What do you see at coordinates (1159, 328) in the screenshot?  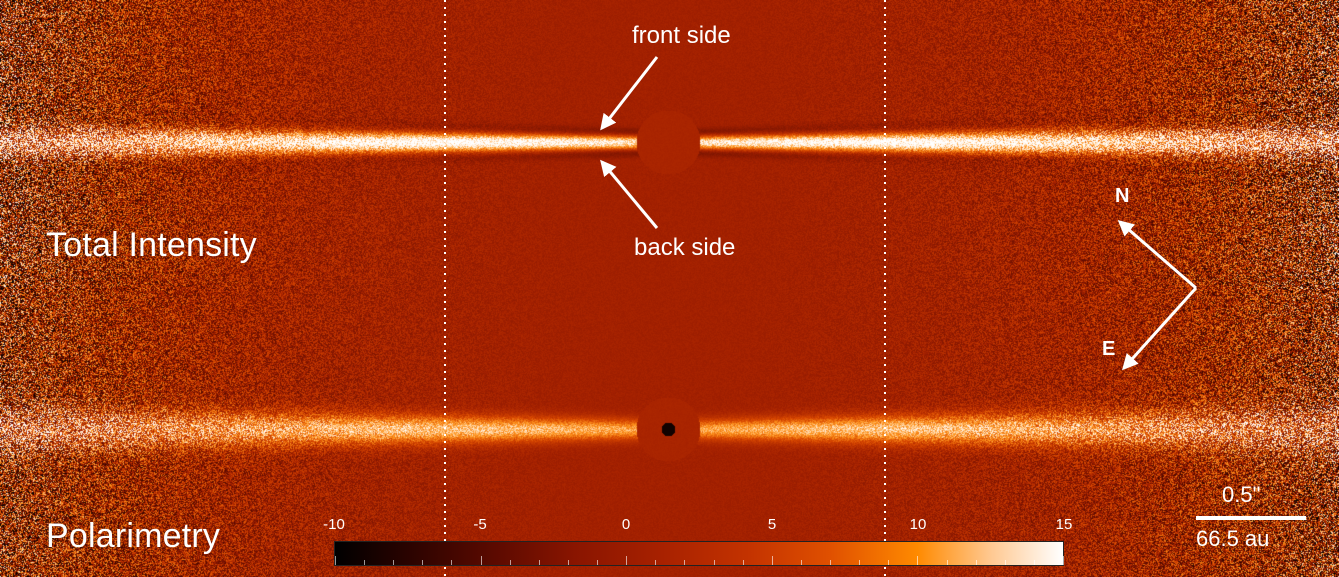 I see `east-arrow` at bounding box center [1159, 328].